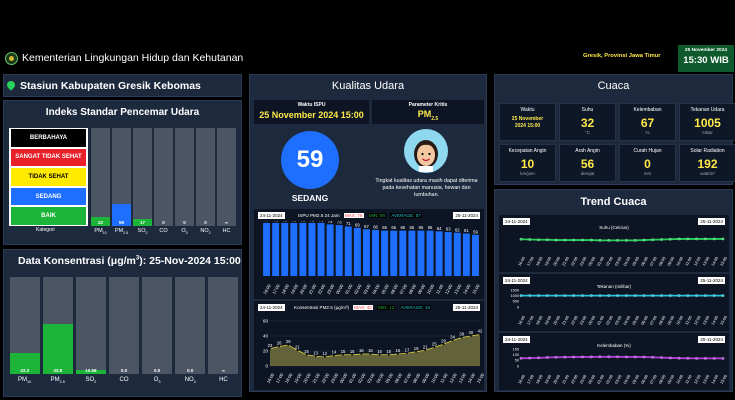 This screenshot has width=735, height=400. Describe the element at coordinates (11, 58) in the screenshot. I see `ministry-logo` at that location.